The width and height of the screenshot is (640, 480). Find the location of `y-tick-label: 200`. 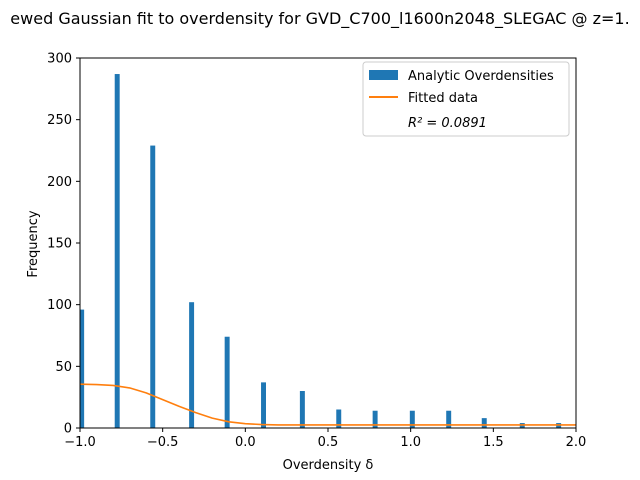

y-tick-label: 200 is located at coordinates (59, 182).